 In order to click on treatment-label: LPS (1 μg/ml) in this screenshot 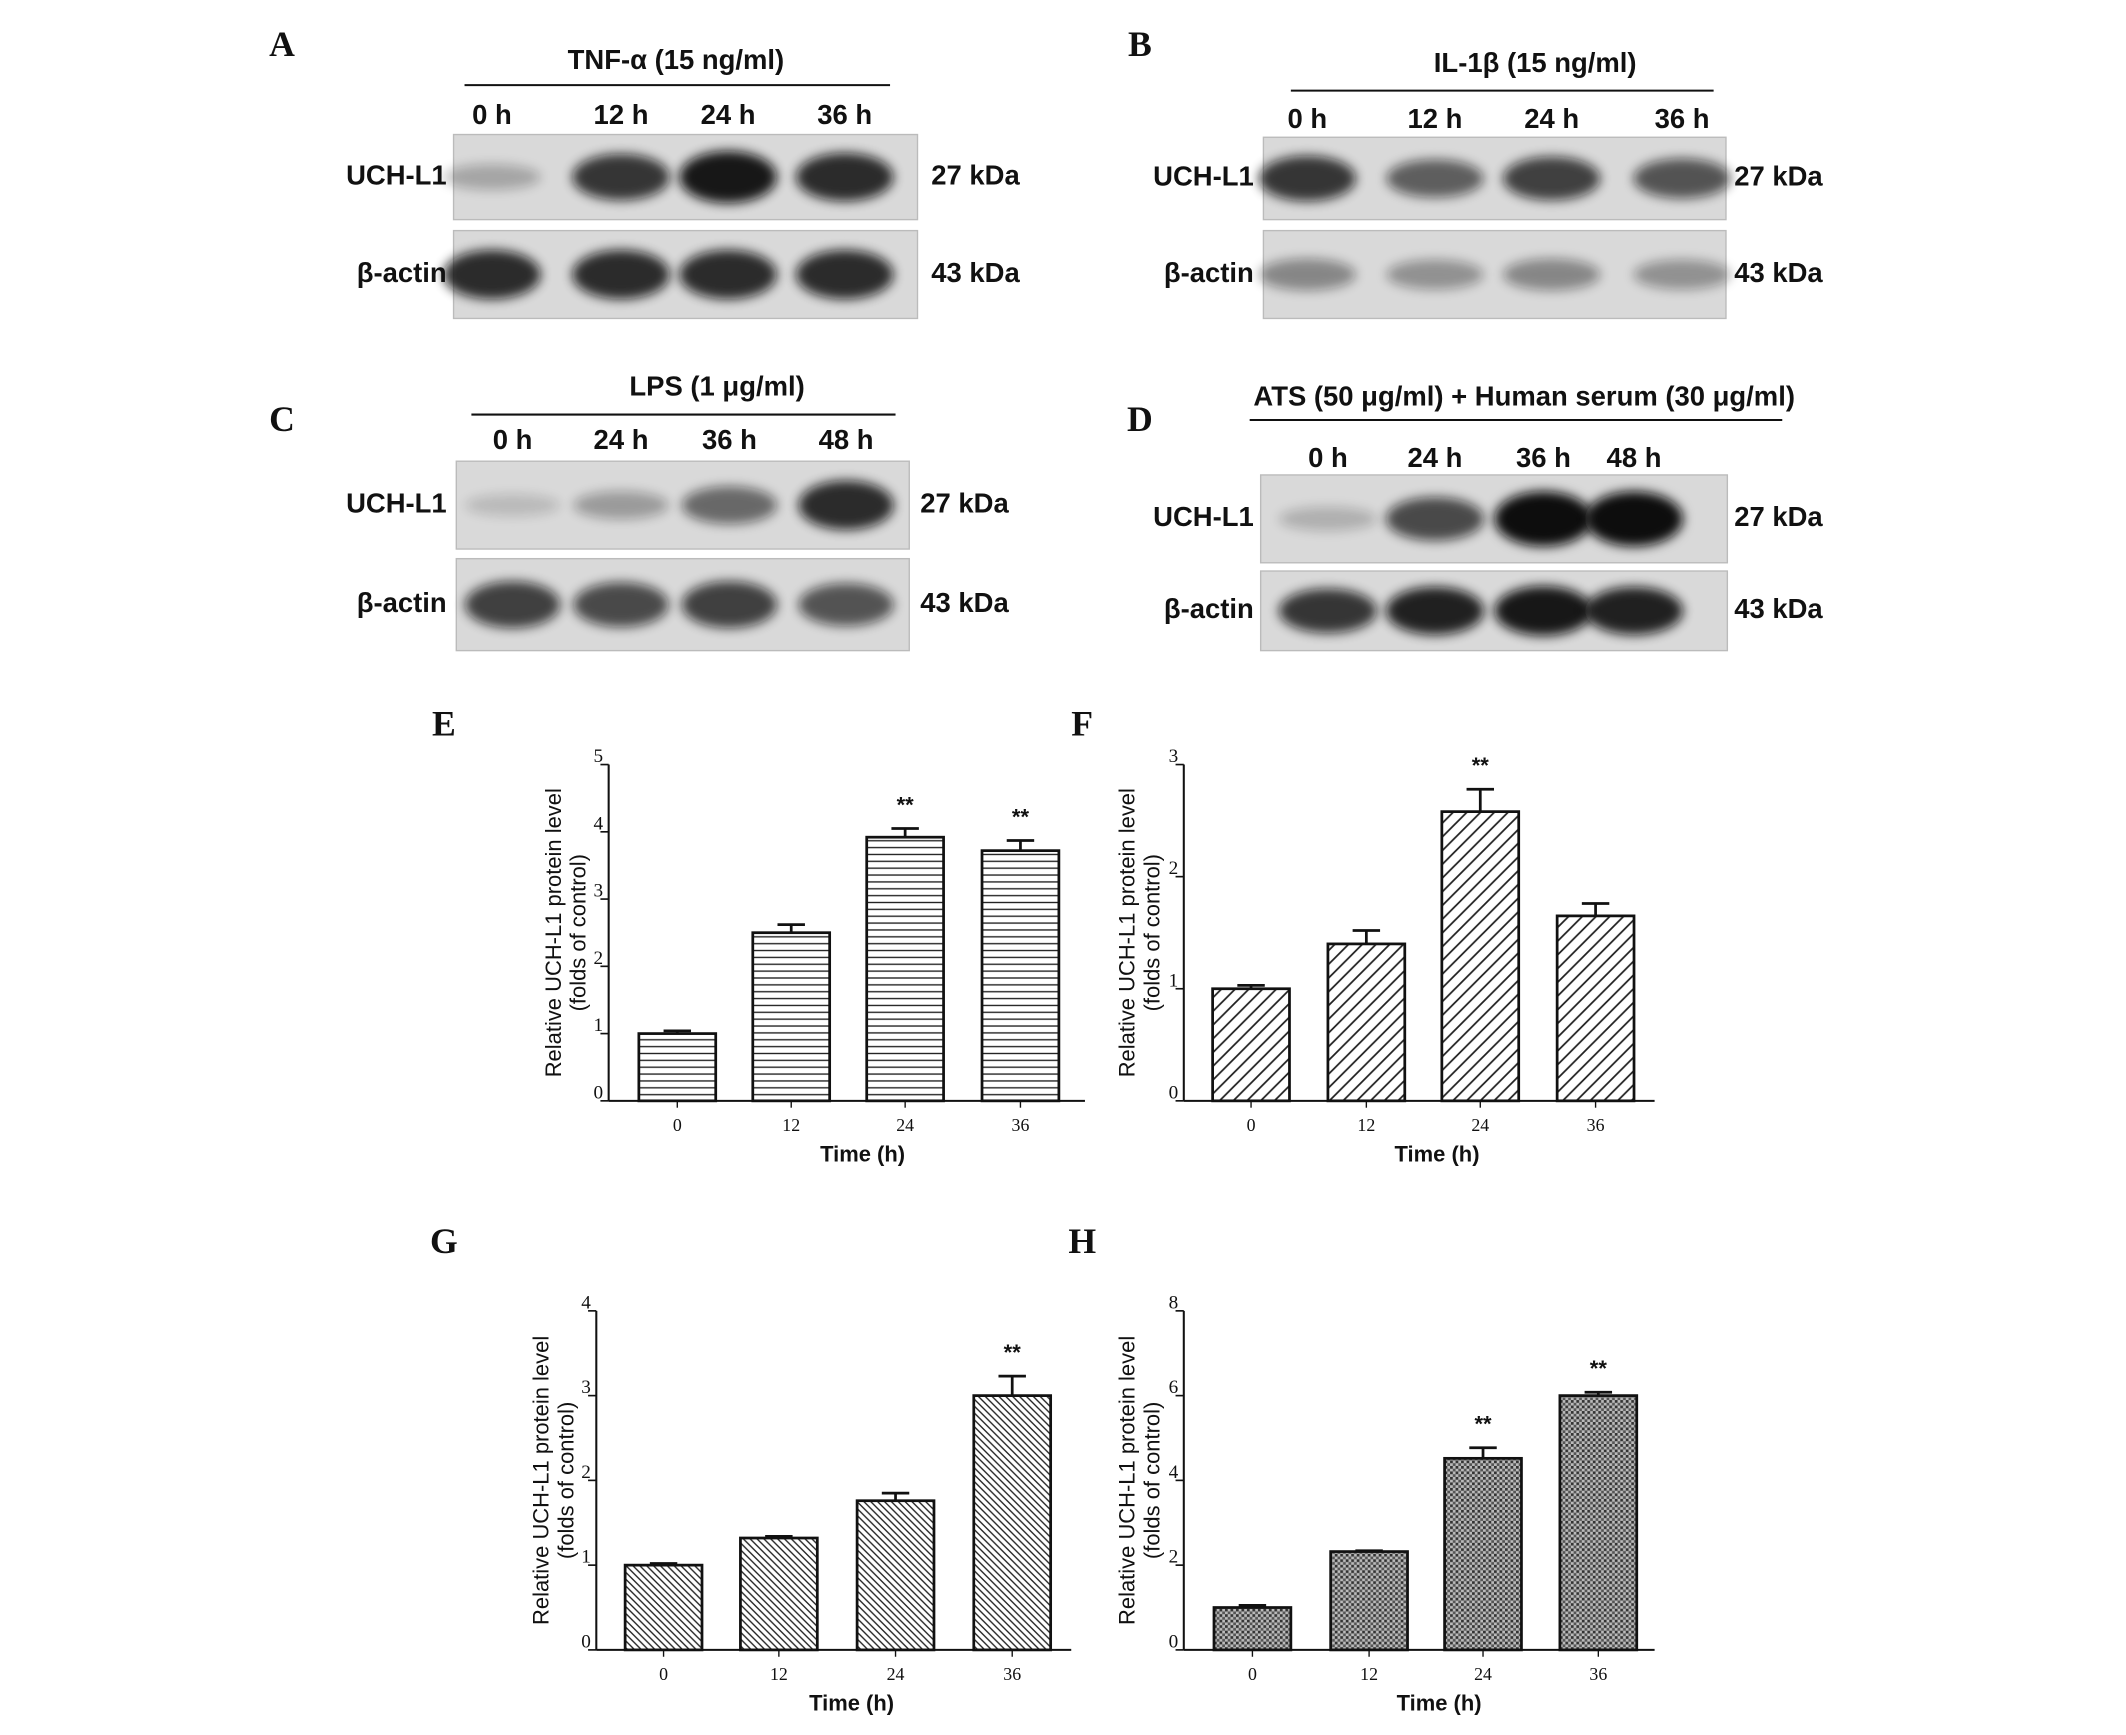, I will do `click(716, 386)`.